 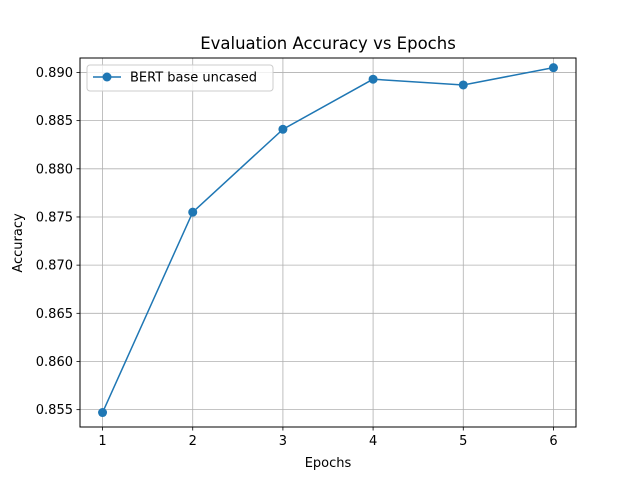 I want to click on y-tick-label: 0.865, so click(x=54, y=314).